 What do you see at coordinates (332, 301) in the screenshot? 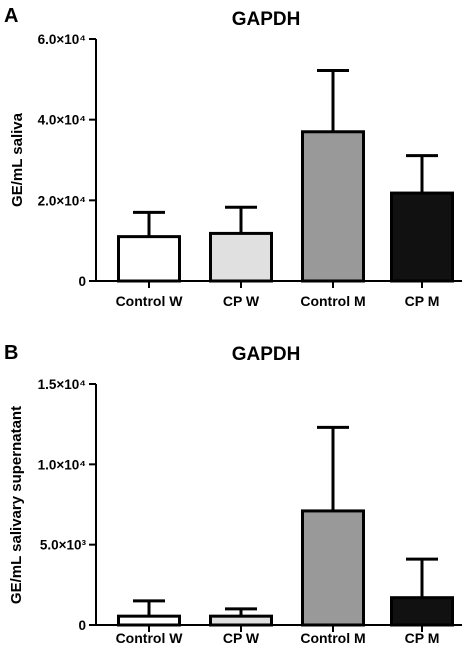
I see `panel-a-category-label: Control M` at bounding box center [332, 301].